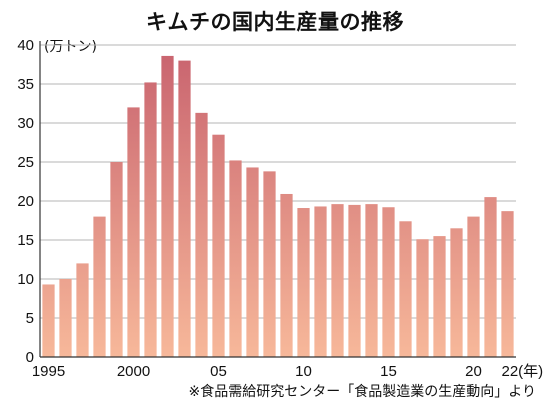 The width and height of the screenshot is (550, 410). Describe the element at coordinates (337, 280) in the screenshot. I see `bar-2012` at that location.